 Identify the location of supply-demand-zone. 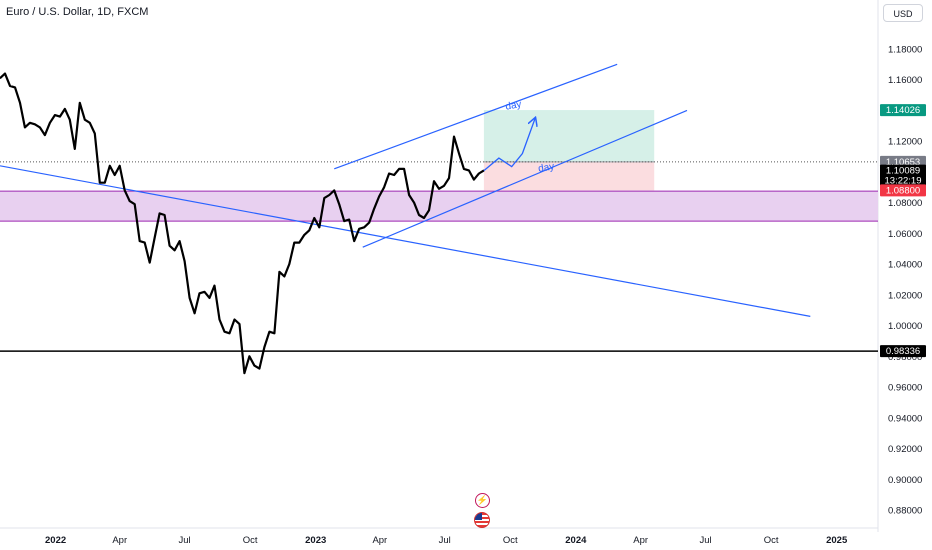
(439, 206).